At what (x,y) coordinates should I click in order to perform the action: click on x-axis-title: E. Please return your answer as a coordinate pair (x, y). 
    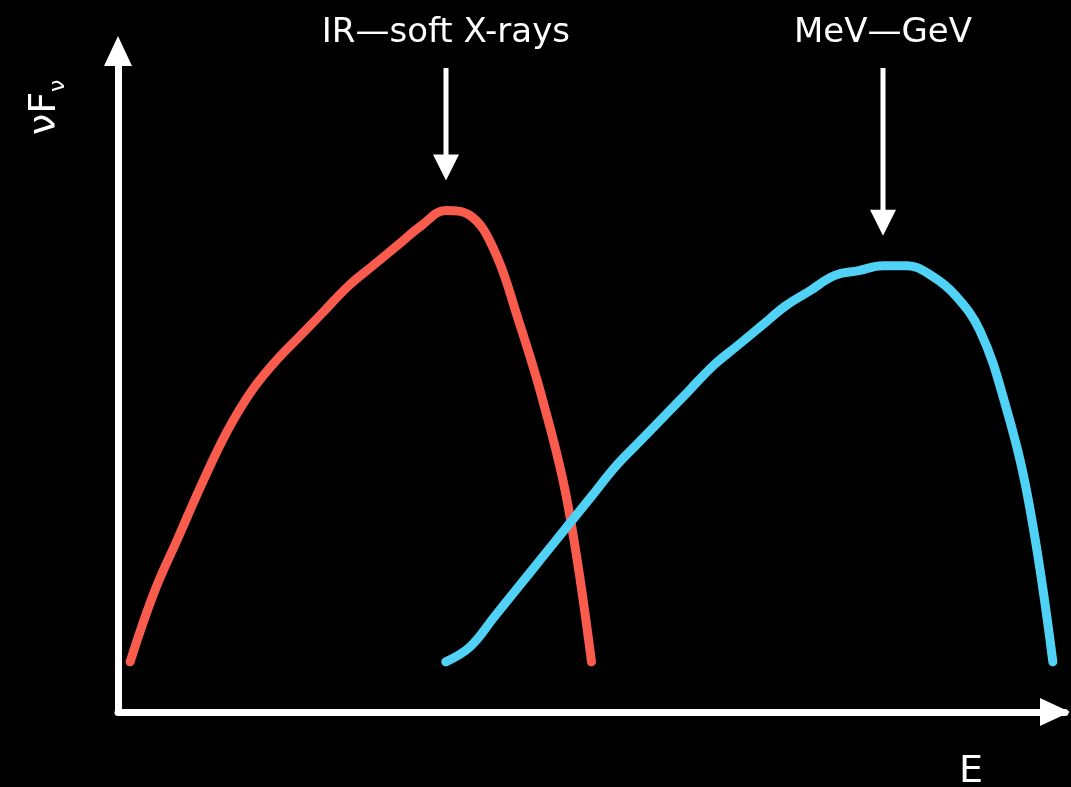
    Looking at the image, I should click on (970, 767).